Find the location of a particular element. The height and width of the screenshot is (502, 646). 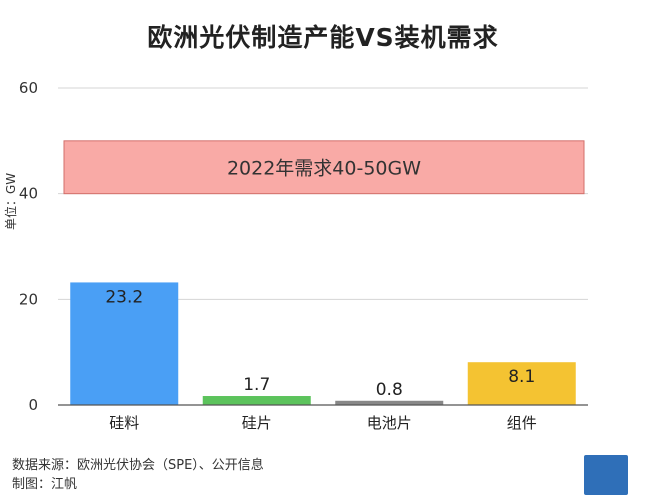

y-tick-label: 20 is located at coordinates (28, 299).